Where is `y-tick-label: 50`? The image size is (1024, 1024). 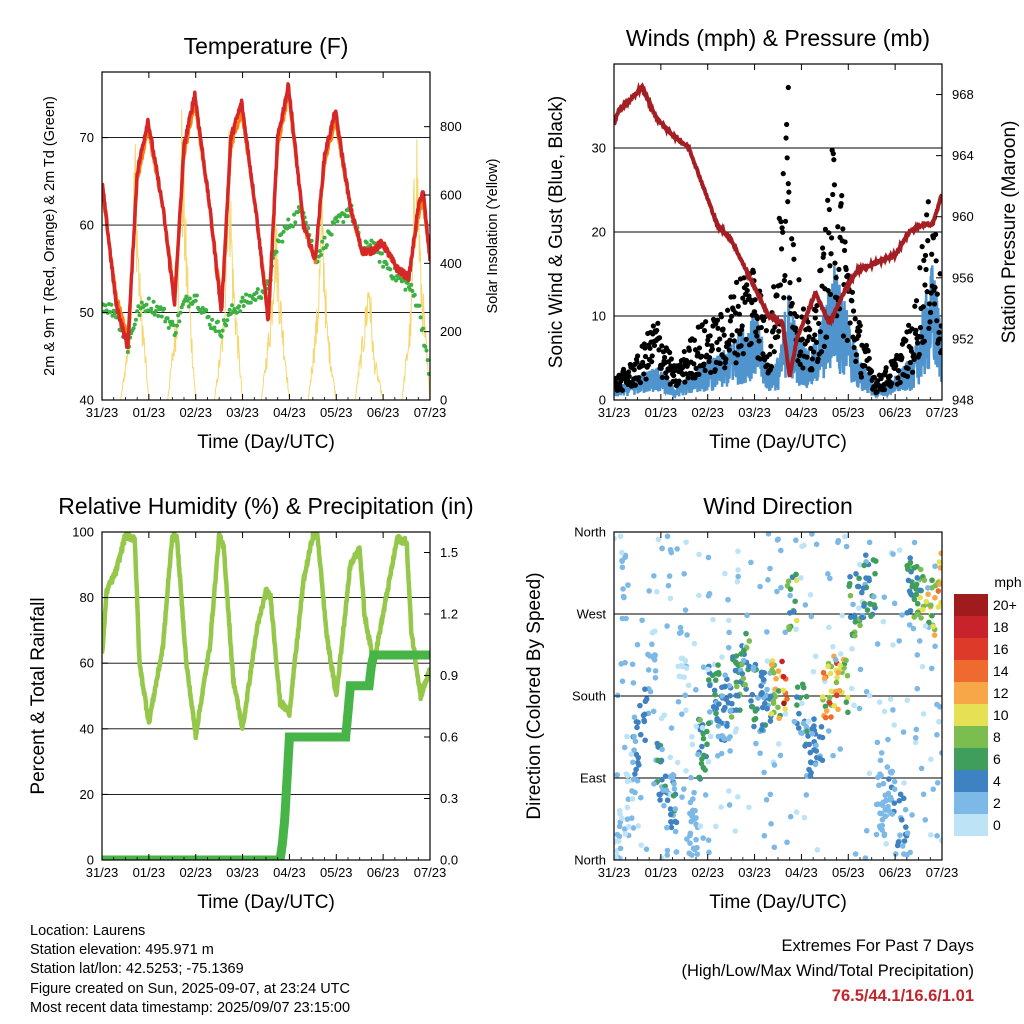 y-tick-label: 50 is located at coordinates (87, 312).